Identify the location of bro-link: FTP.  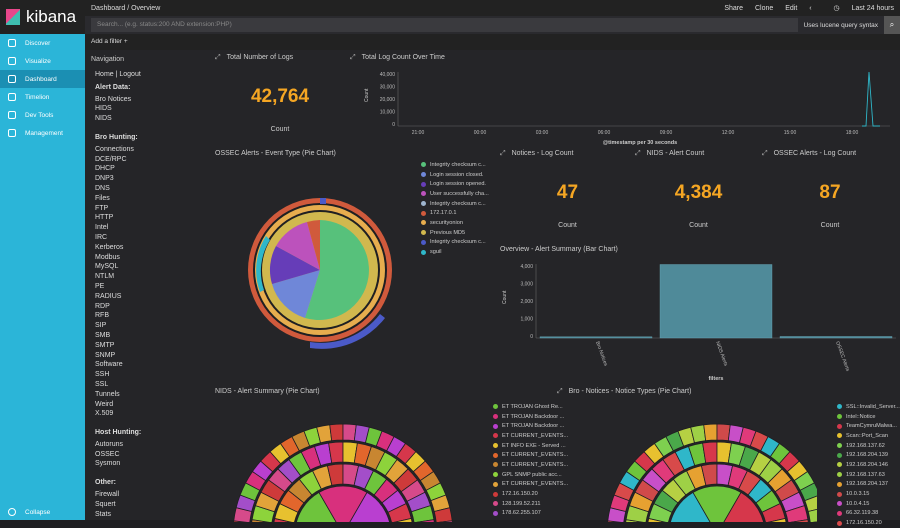
(102, 208).